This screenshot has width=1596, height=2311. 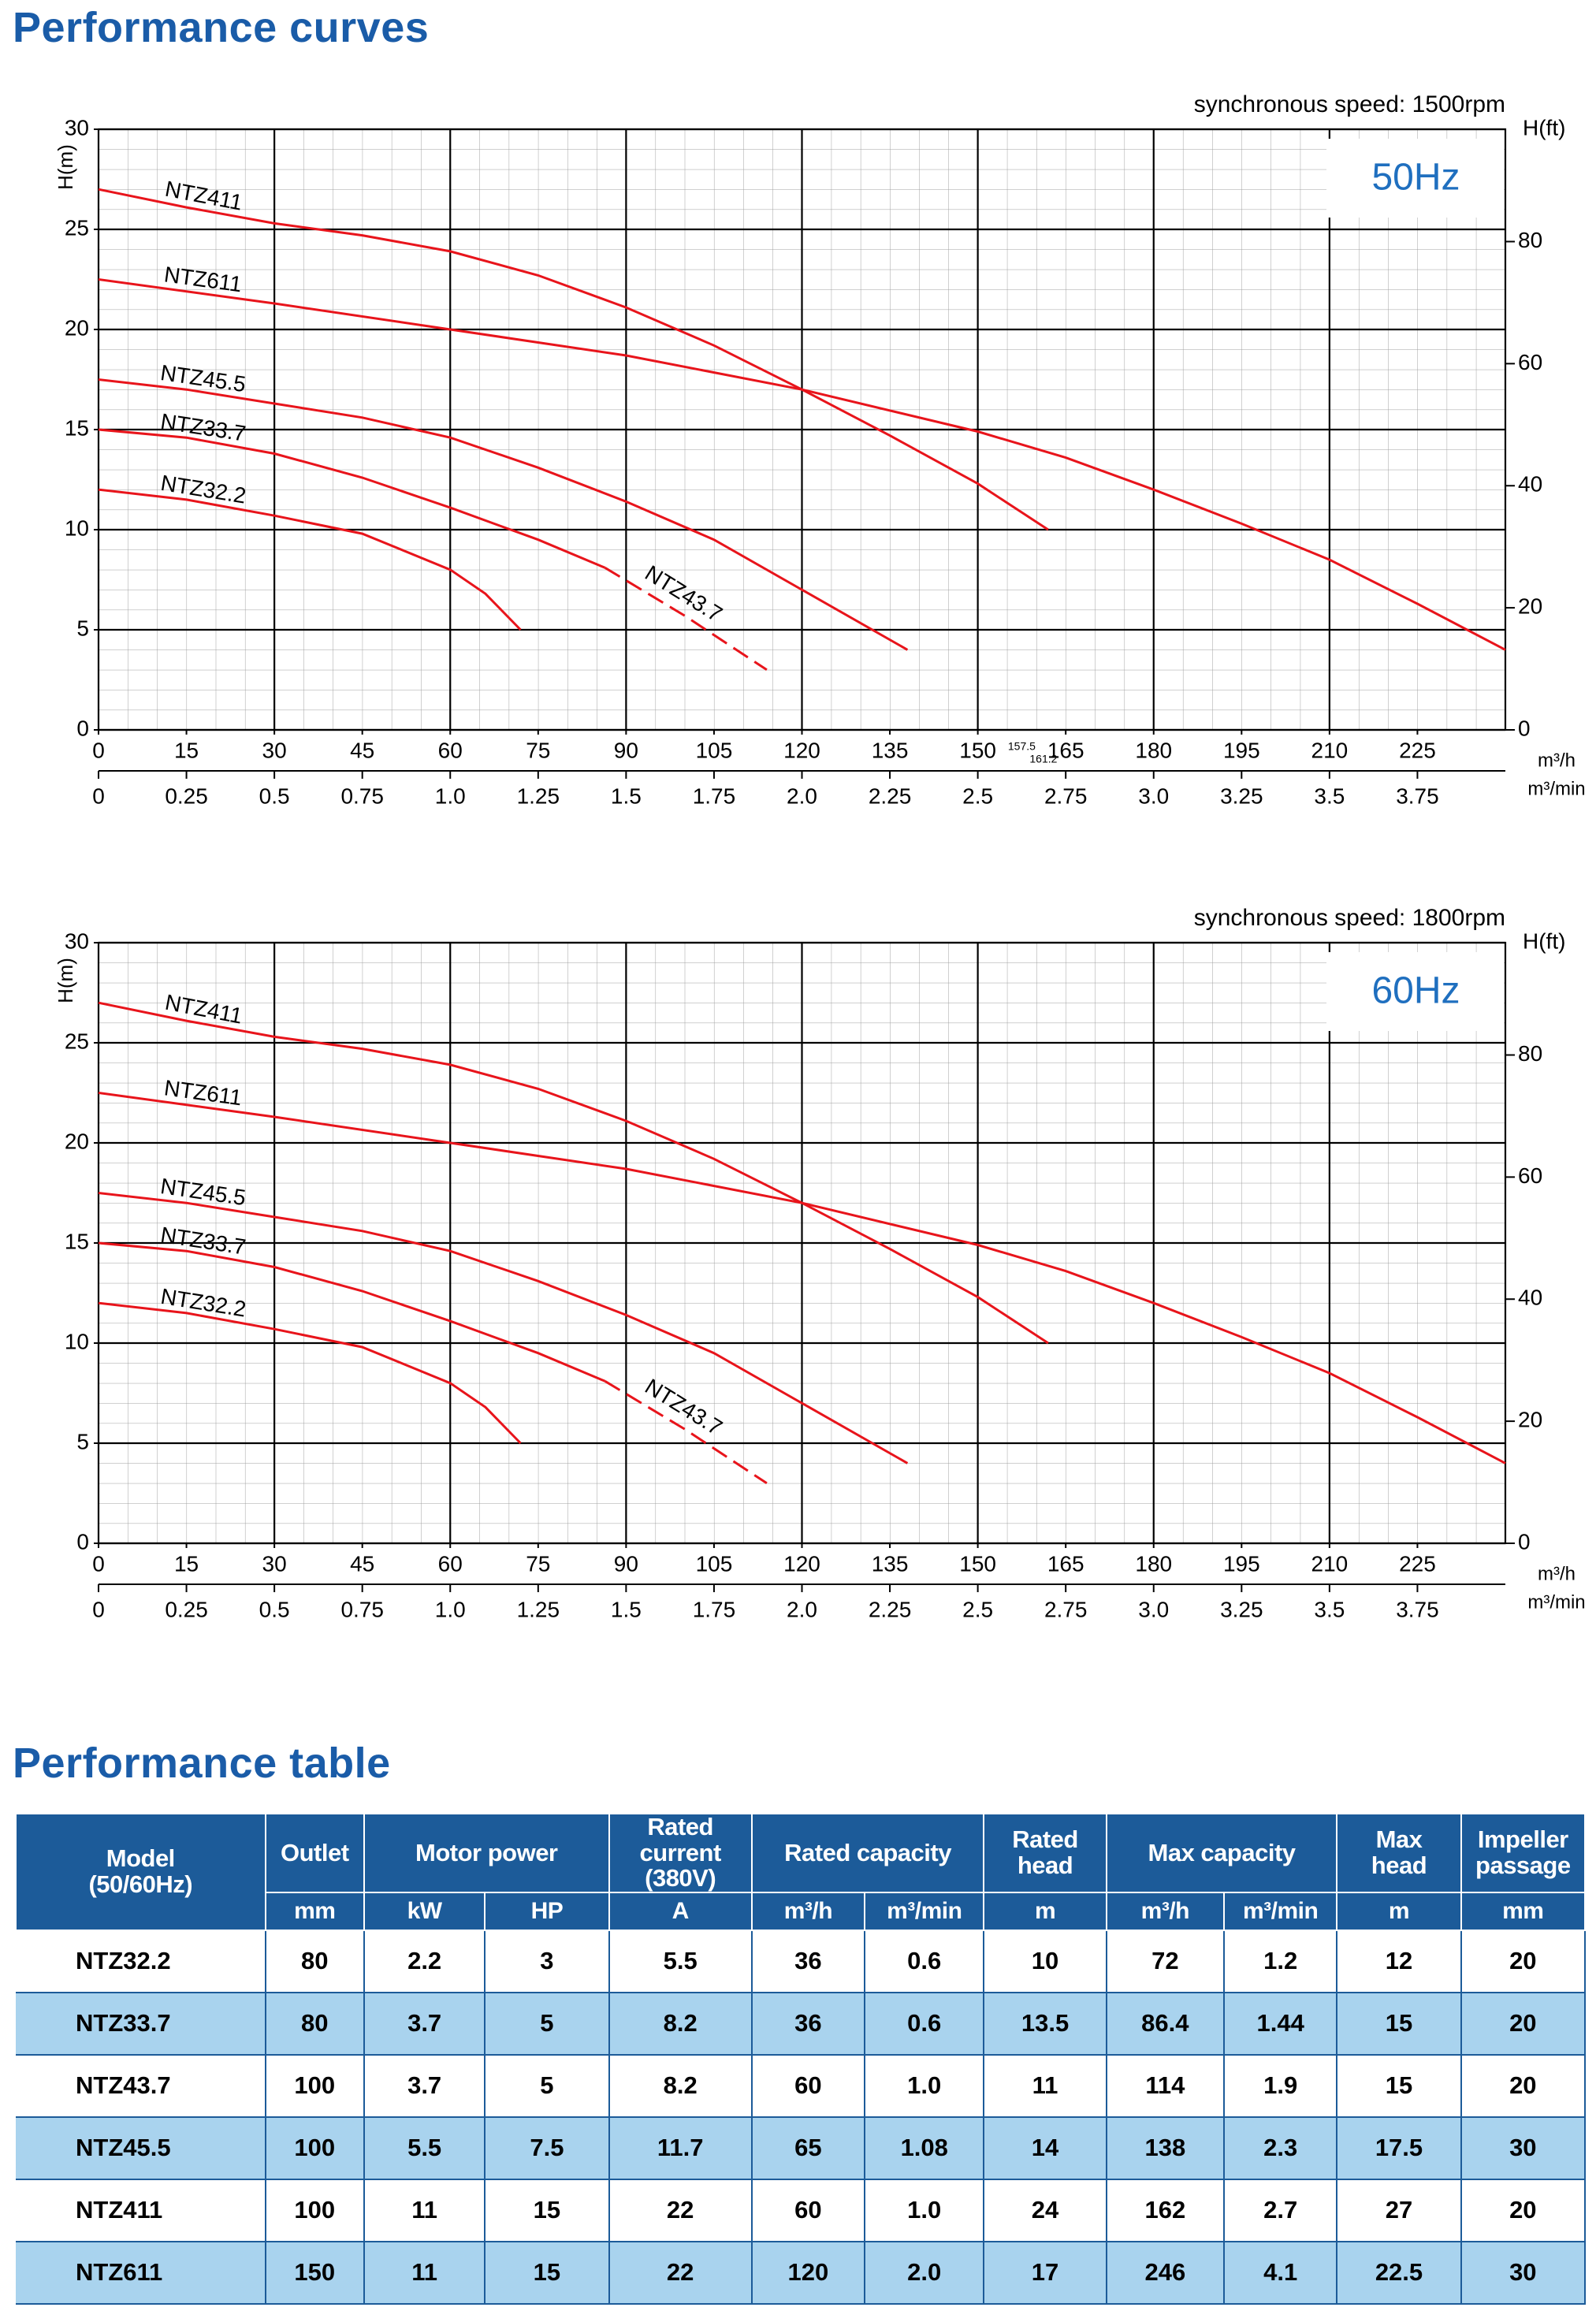 What do you see at coordinates (98, 1563) in the screenshot?
I see `x-tick-label: 0` at bounding box center [98, 1563].